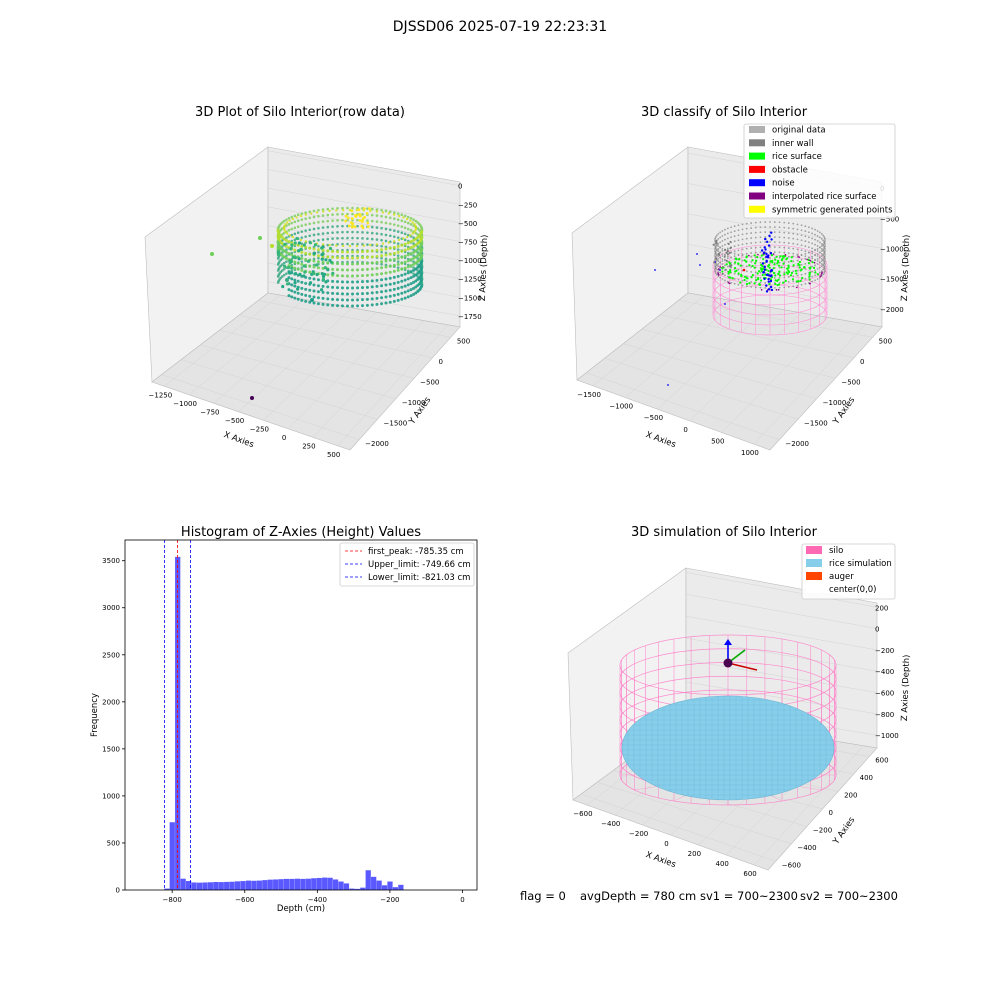 The width and height of the screenshot is (1000, 1004). What do you see at coordinates (284, 438) in the screenshot?
I see `raw-x-tick-label: 0` at bounding box center [284, 438].